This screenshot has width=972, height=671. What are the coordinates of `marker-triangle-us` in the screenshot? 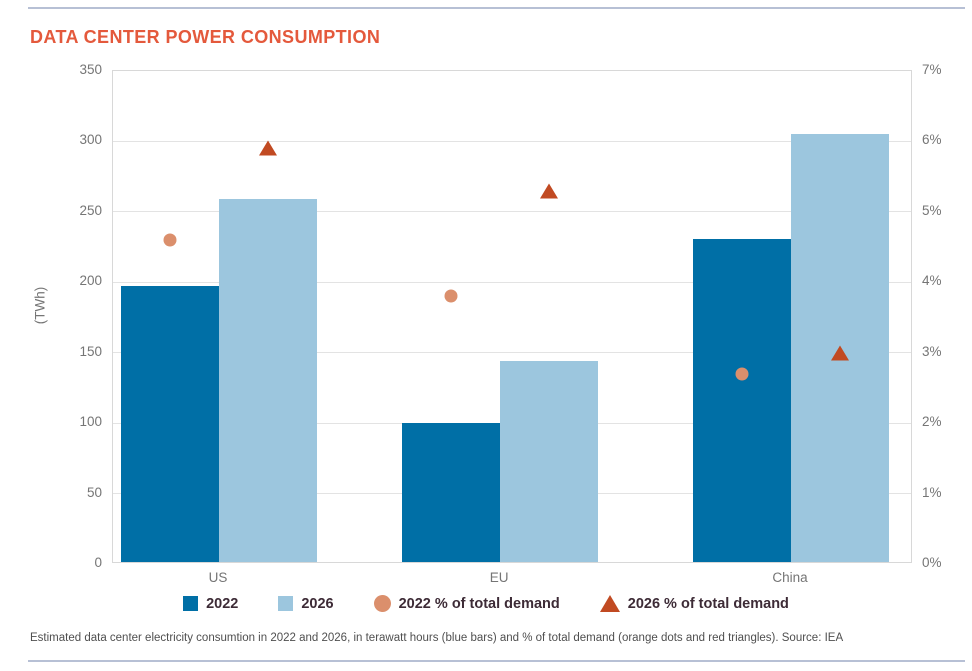 It's located at (268, 148).